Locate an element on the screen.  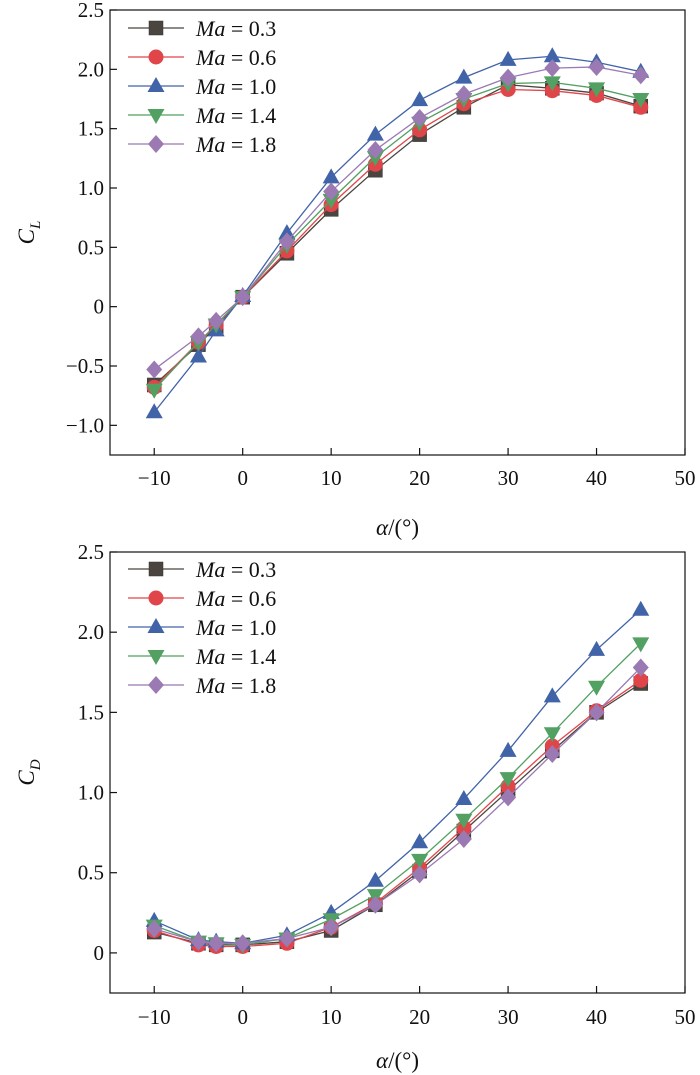
cl-y-axis-title: CL is located at coordinates (29, 233).